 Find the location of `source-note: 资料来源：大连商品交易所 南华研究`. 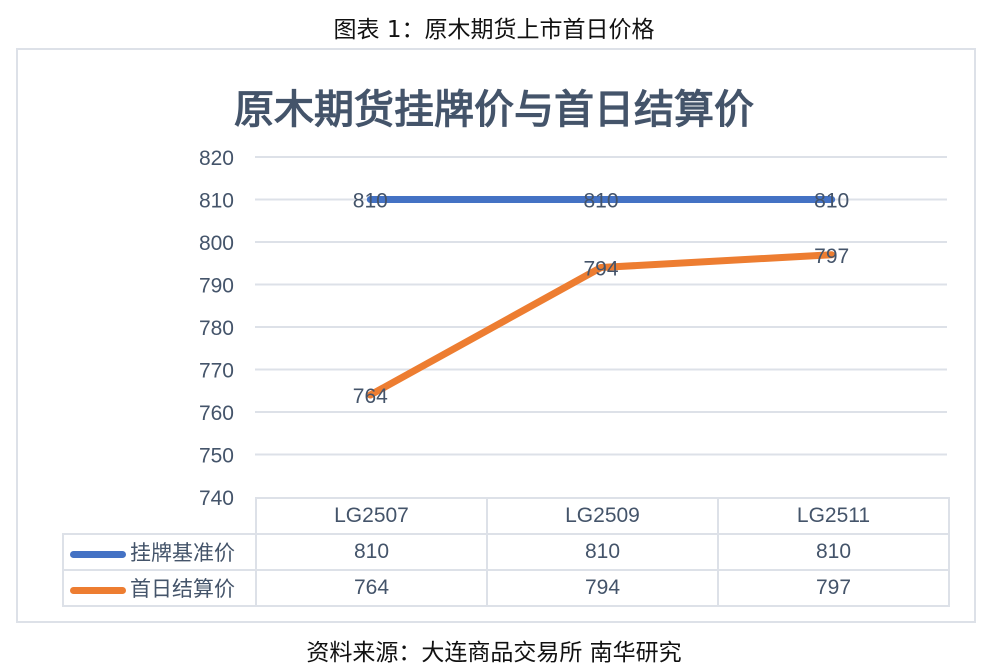

source-note: 资料来源：大连商品交易所 南华研究 is located at coordinates (494, 653).